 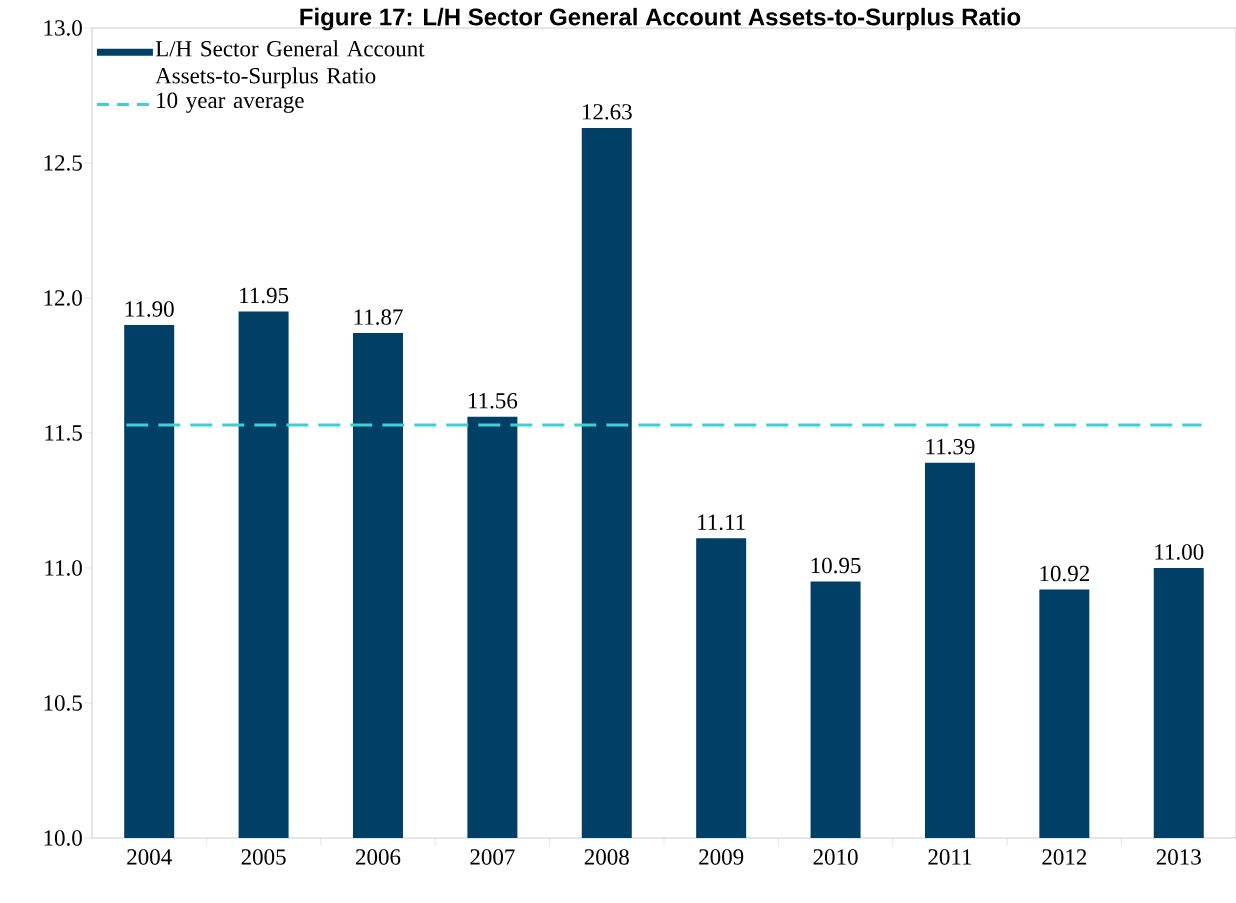 I want to click on x-tick-label: 2004, so click(x=149, y=857).